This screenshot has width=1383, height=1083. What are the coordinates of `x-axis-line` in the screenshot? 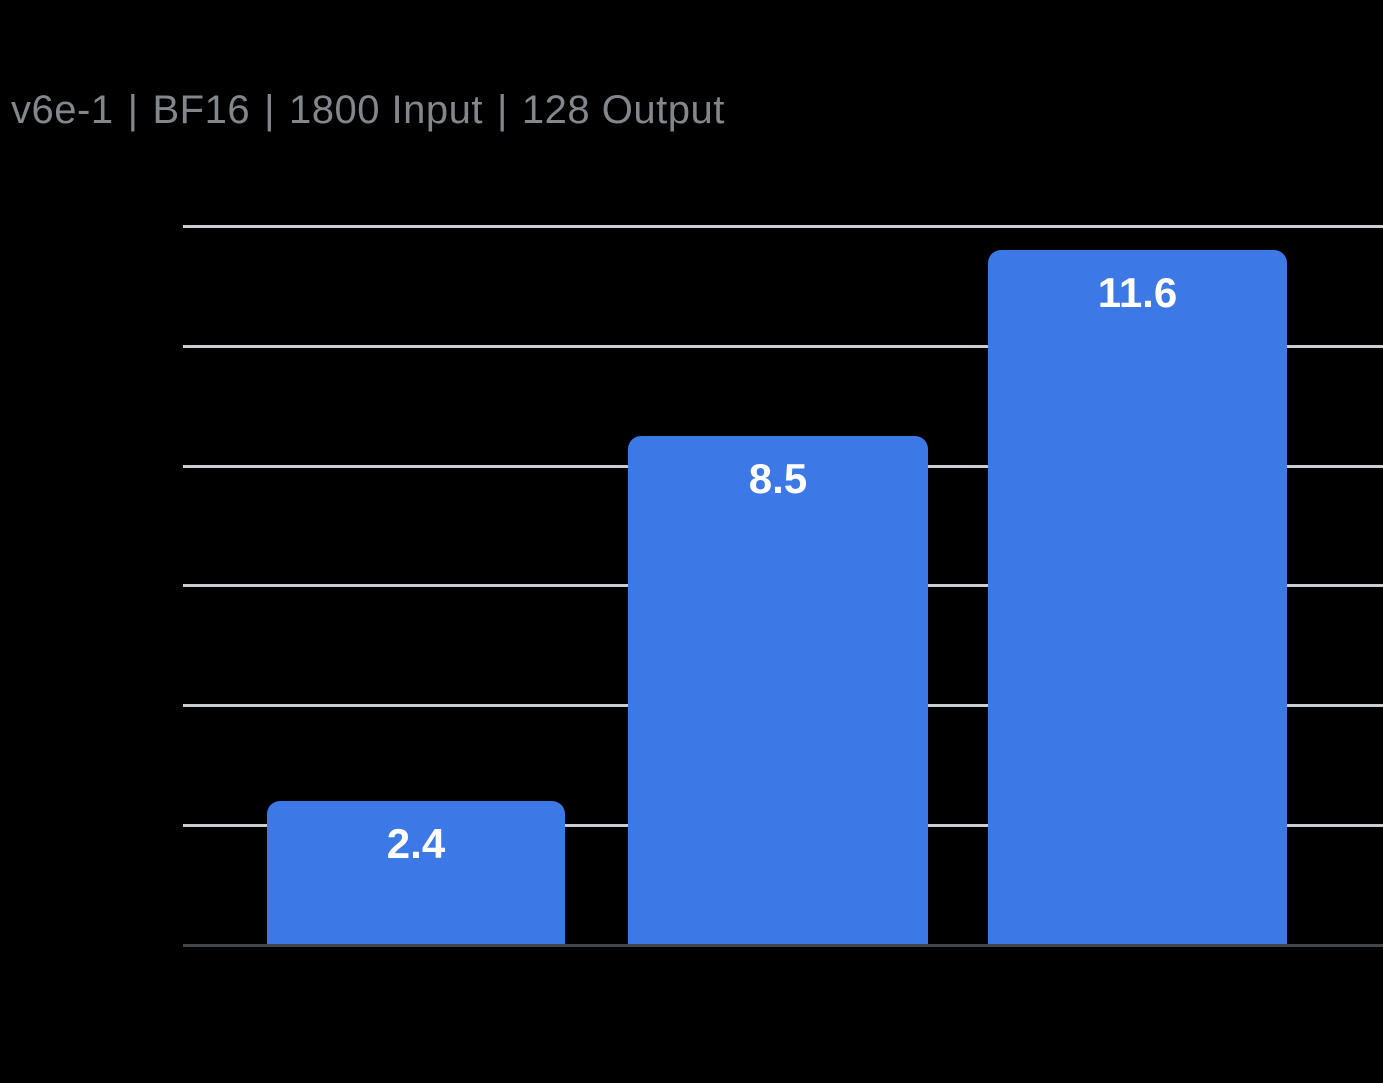 It's located at (783, 945).